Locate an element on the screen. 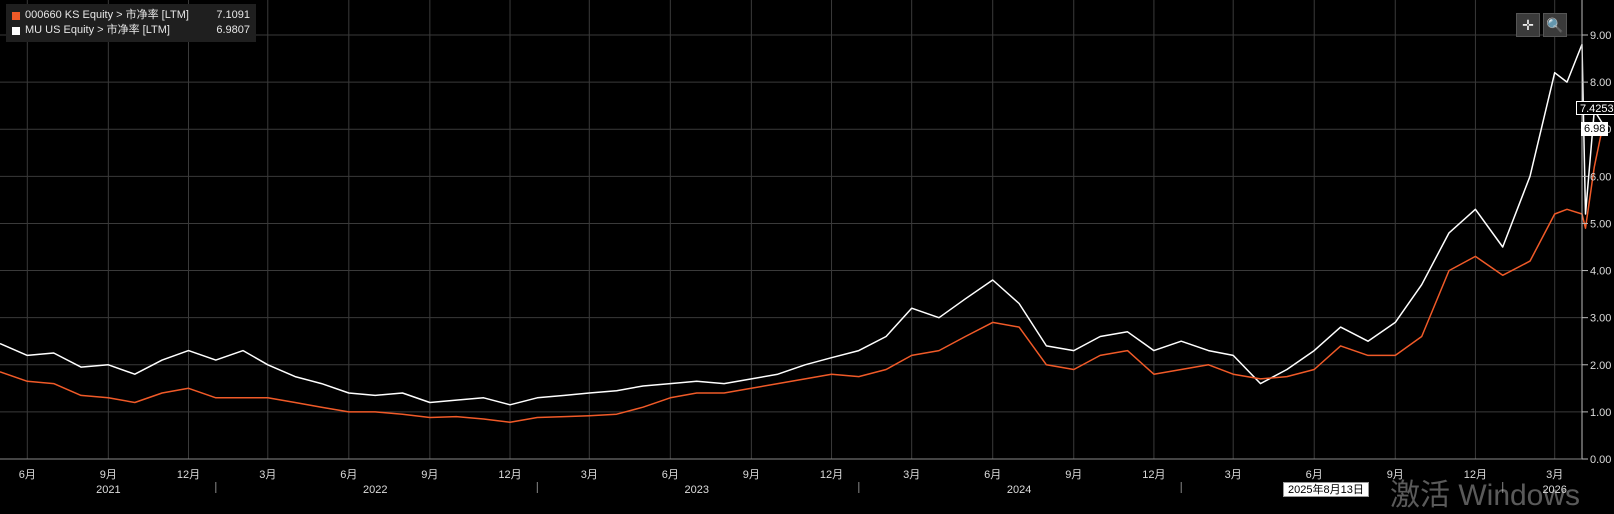 Image resolution: width=1614 pixels, height=514 pixels. windows-watermark: 激活 Windows is located at coordinates (1485, 495).